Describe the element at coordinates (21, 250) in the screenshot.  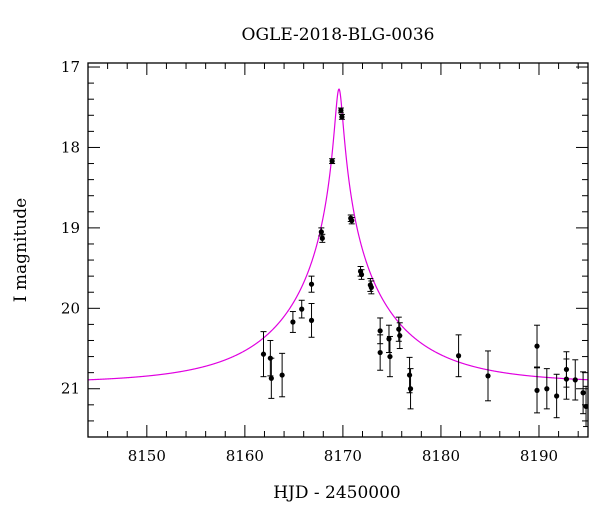
I see `y-axis-label: I magnitude` at that location.